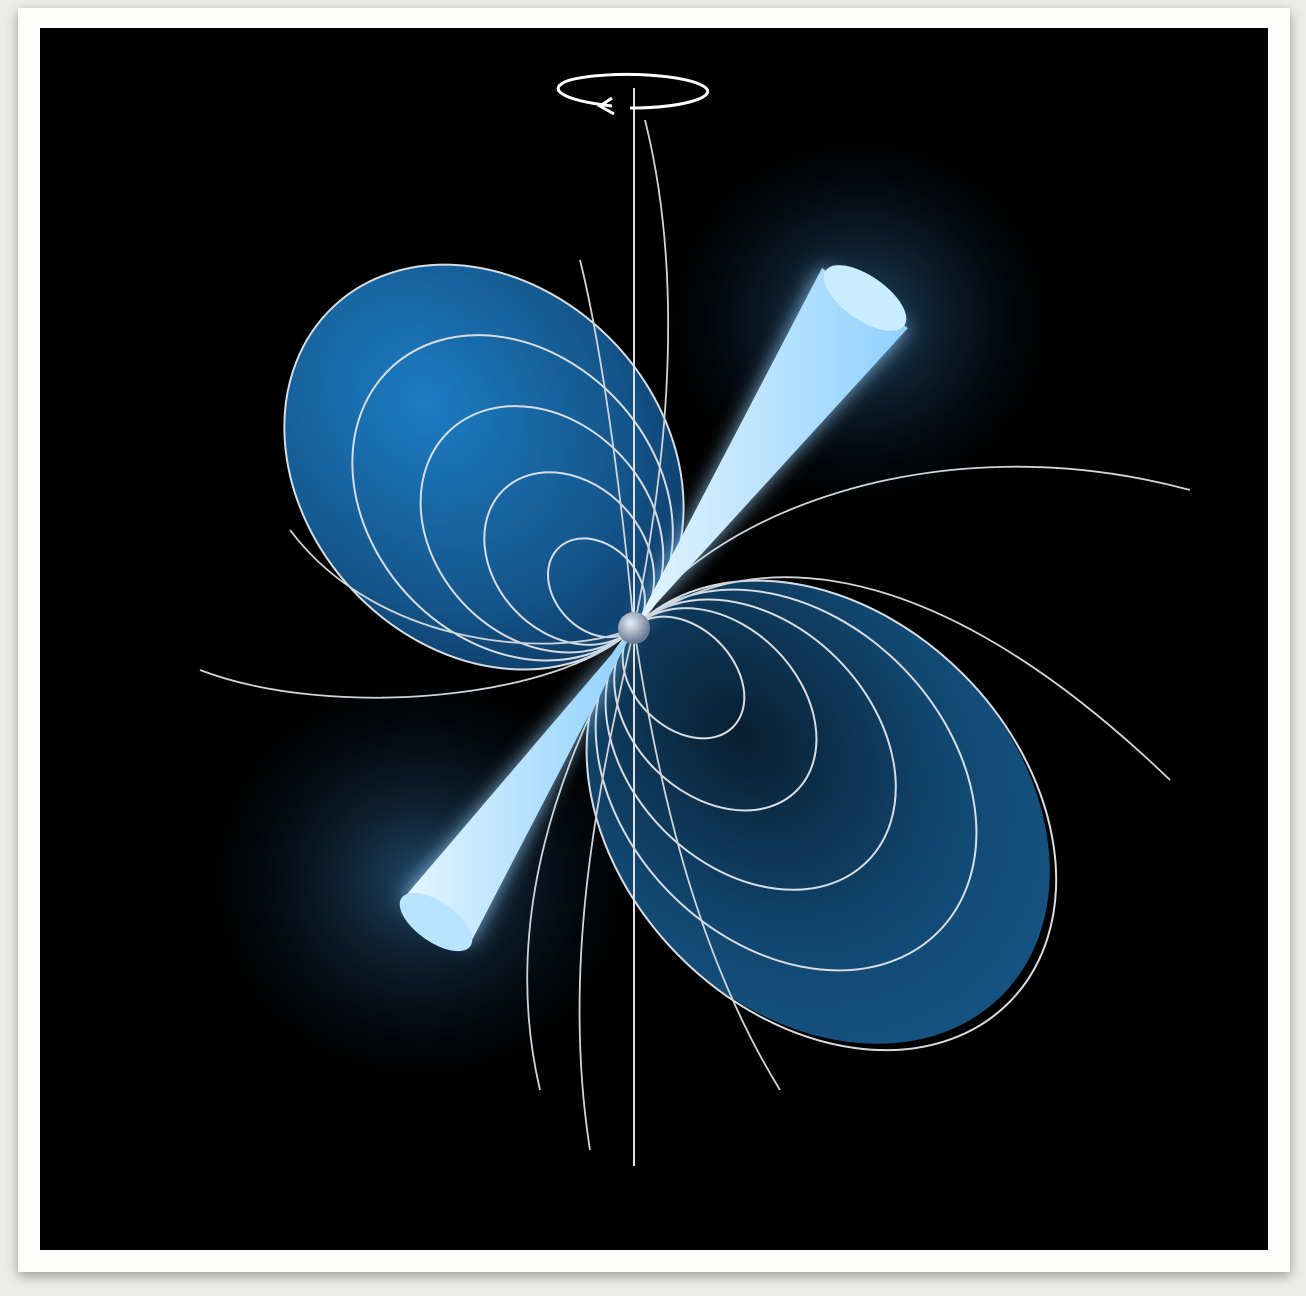  Describe the element at coordinates (634, 628) in the screenshot. I see `neutron-star` at that location.